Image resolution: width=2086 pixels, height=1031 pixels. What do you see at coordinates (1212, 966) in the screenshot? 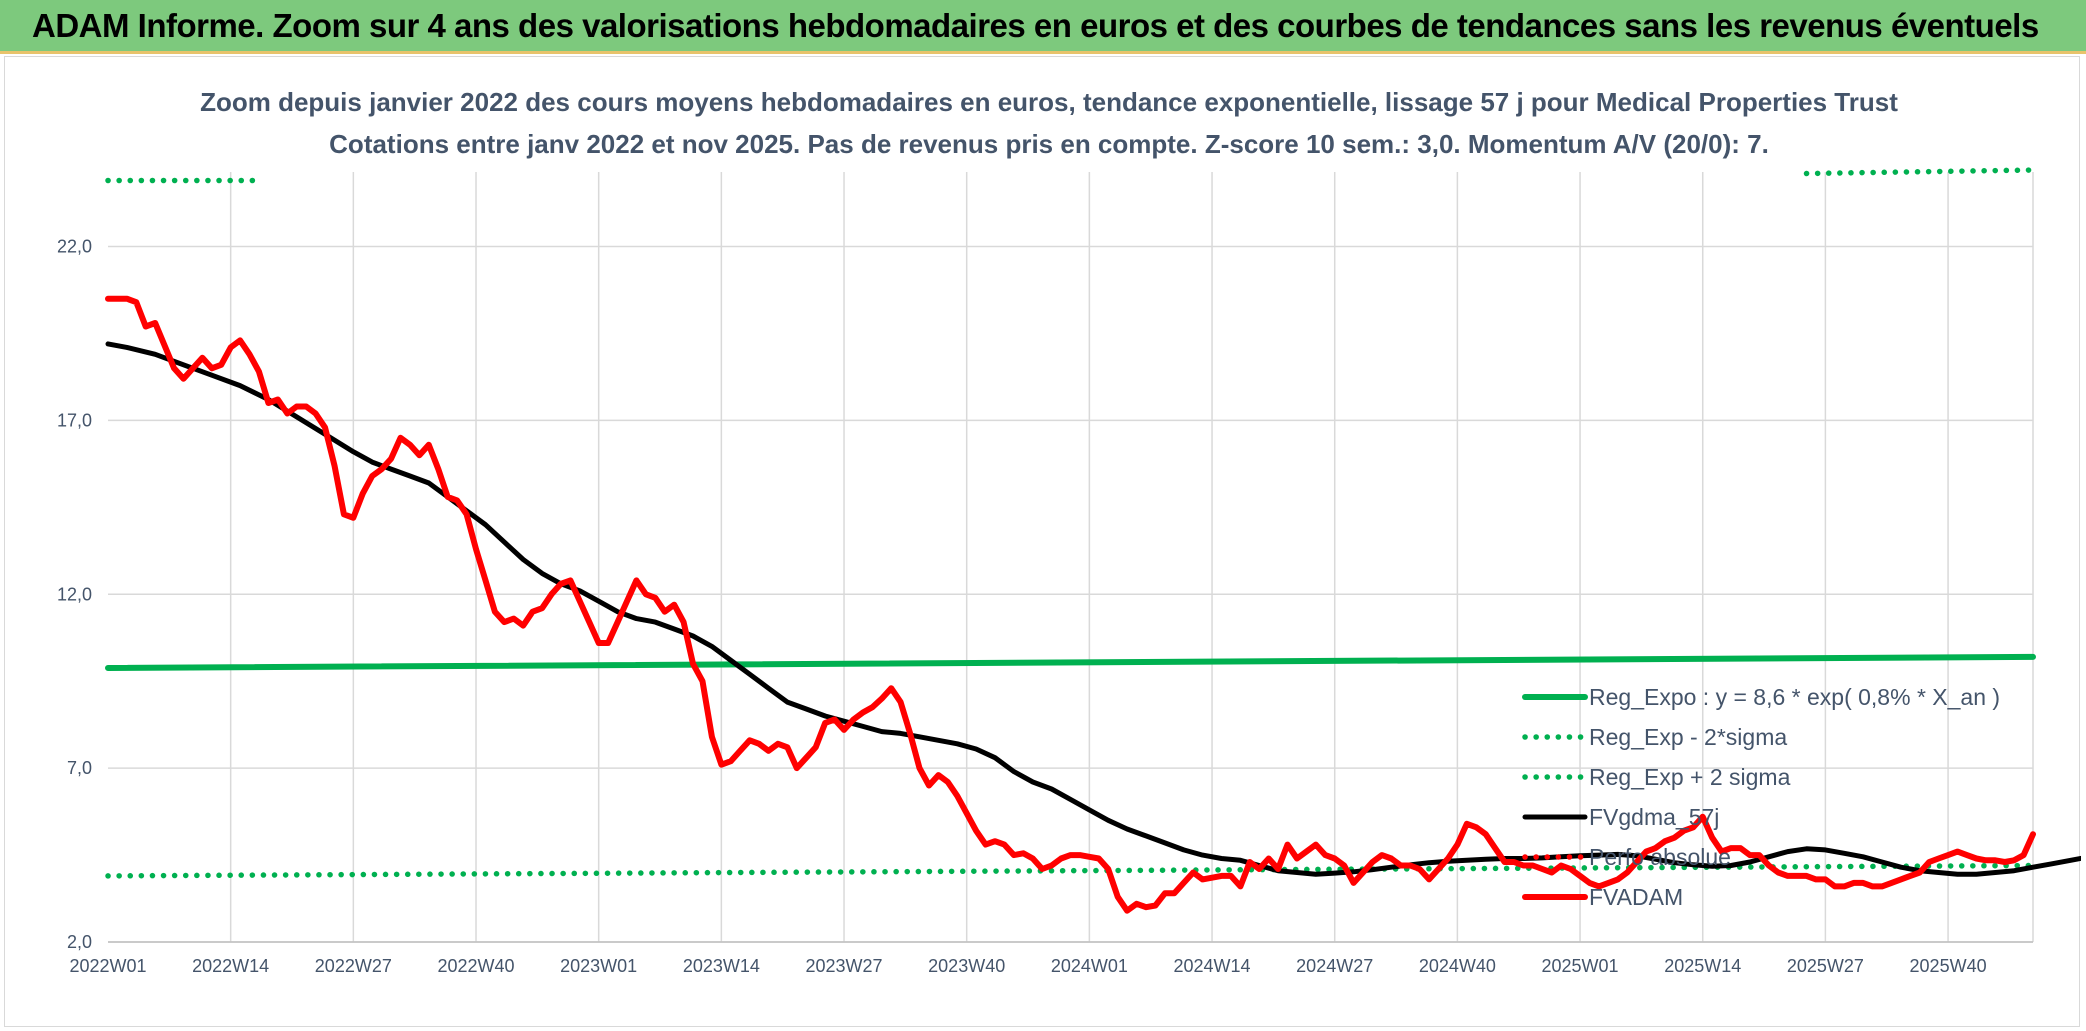
I see `x-tick-label: 2024W14` at bounding box center [1212, 966].